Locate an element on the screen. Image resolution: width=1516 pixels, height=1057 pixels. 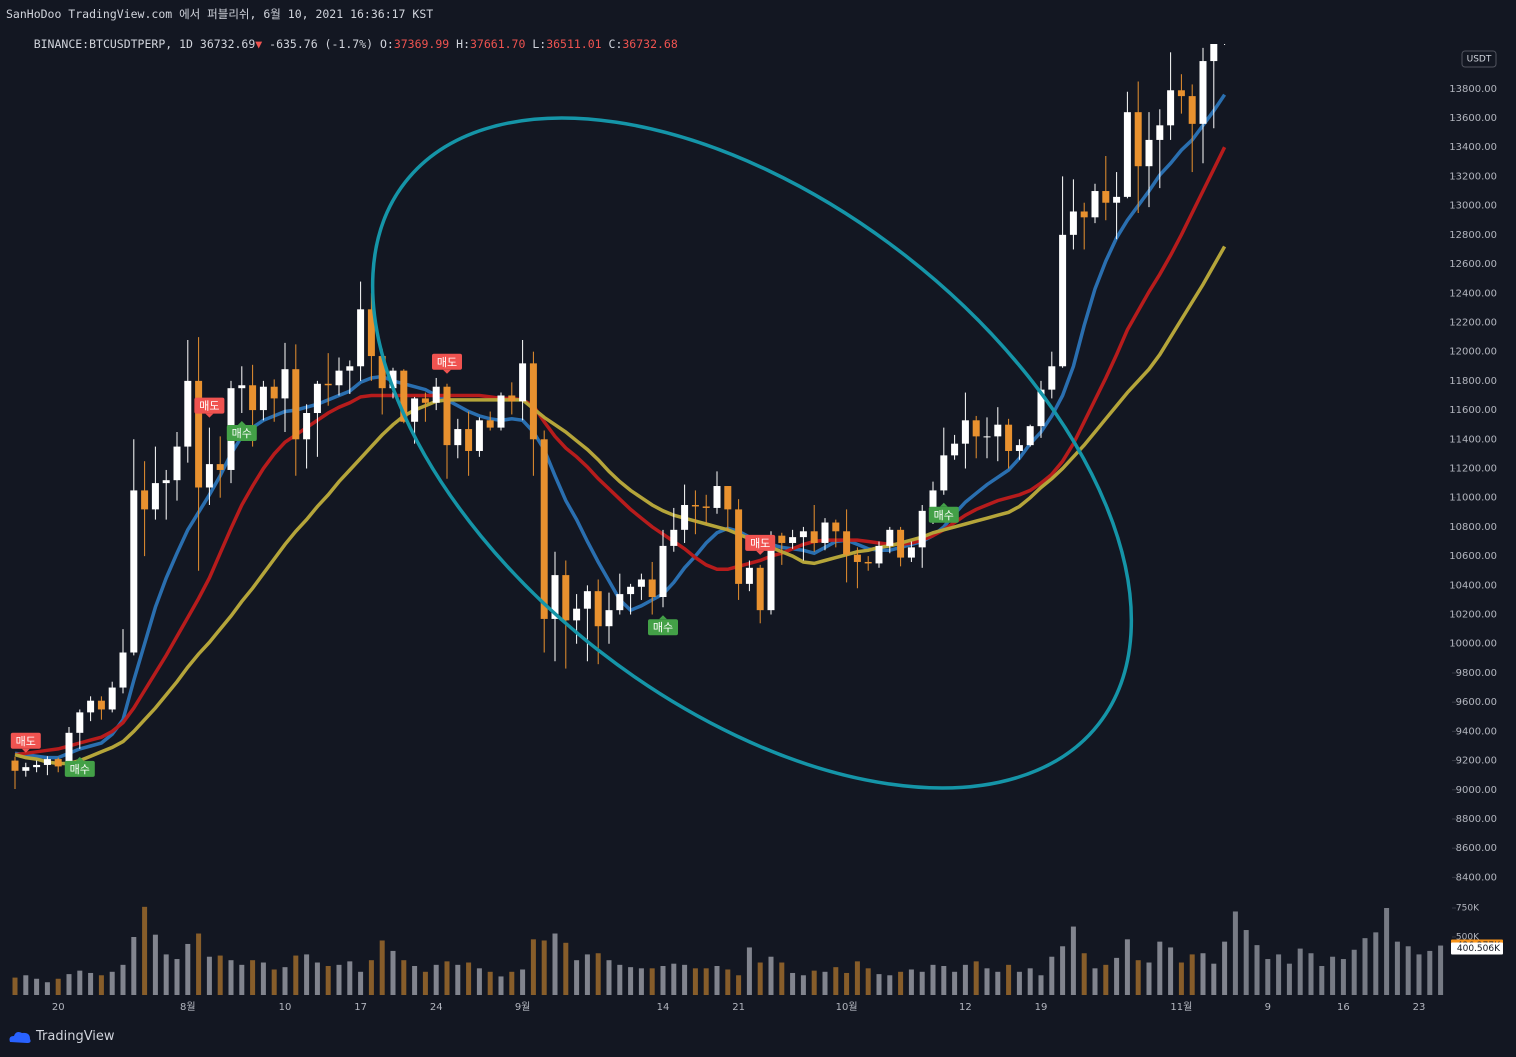
signal-label: 매수 is located at coordinates (663, 627).